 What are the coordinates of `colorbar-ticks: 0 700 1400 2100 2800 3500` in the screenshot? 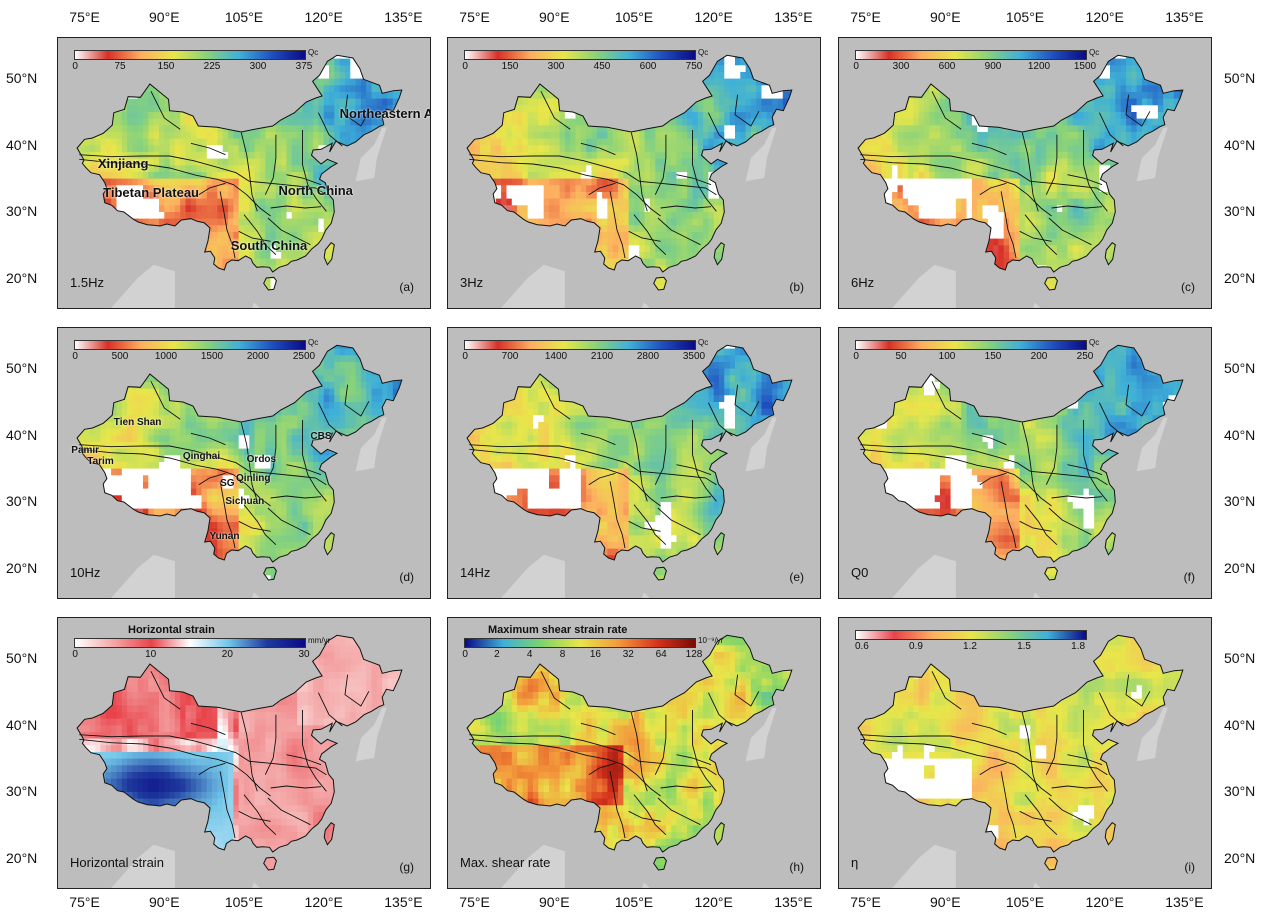 It's located at (583, 357).